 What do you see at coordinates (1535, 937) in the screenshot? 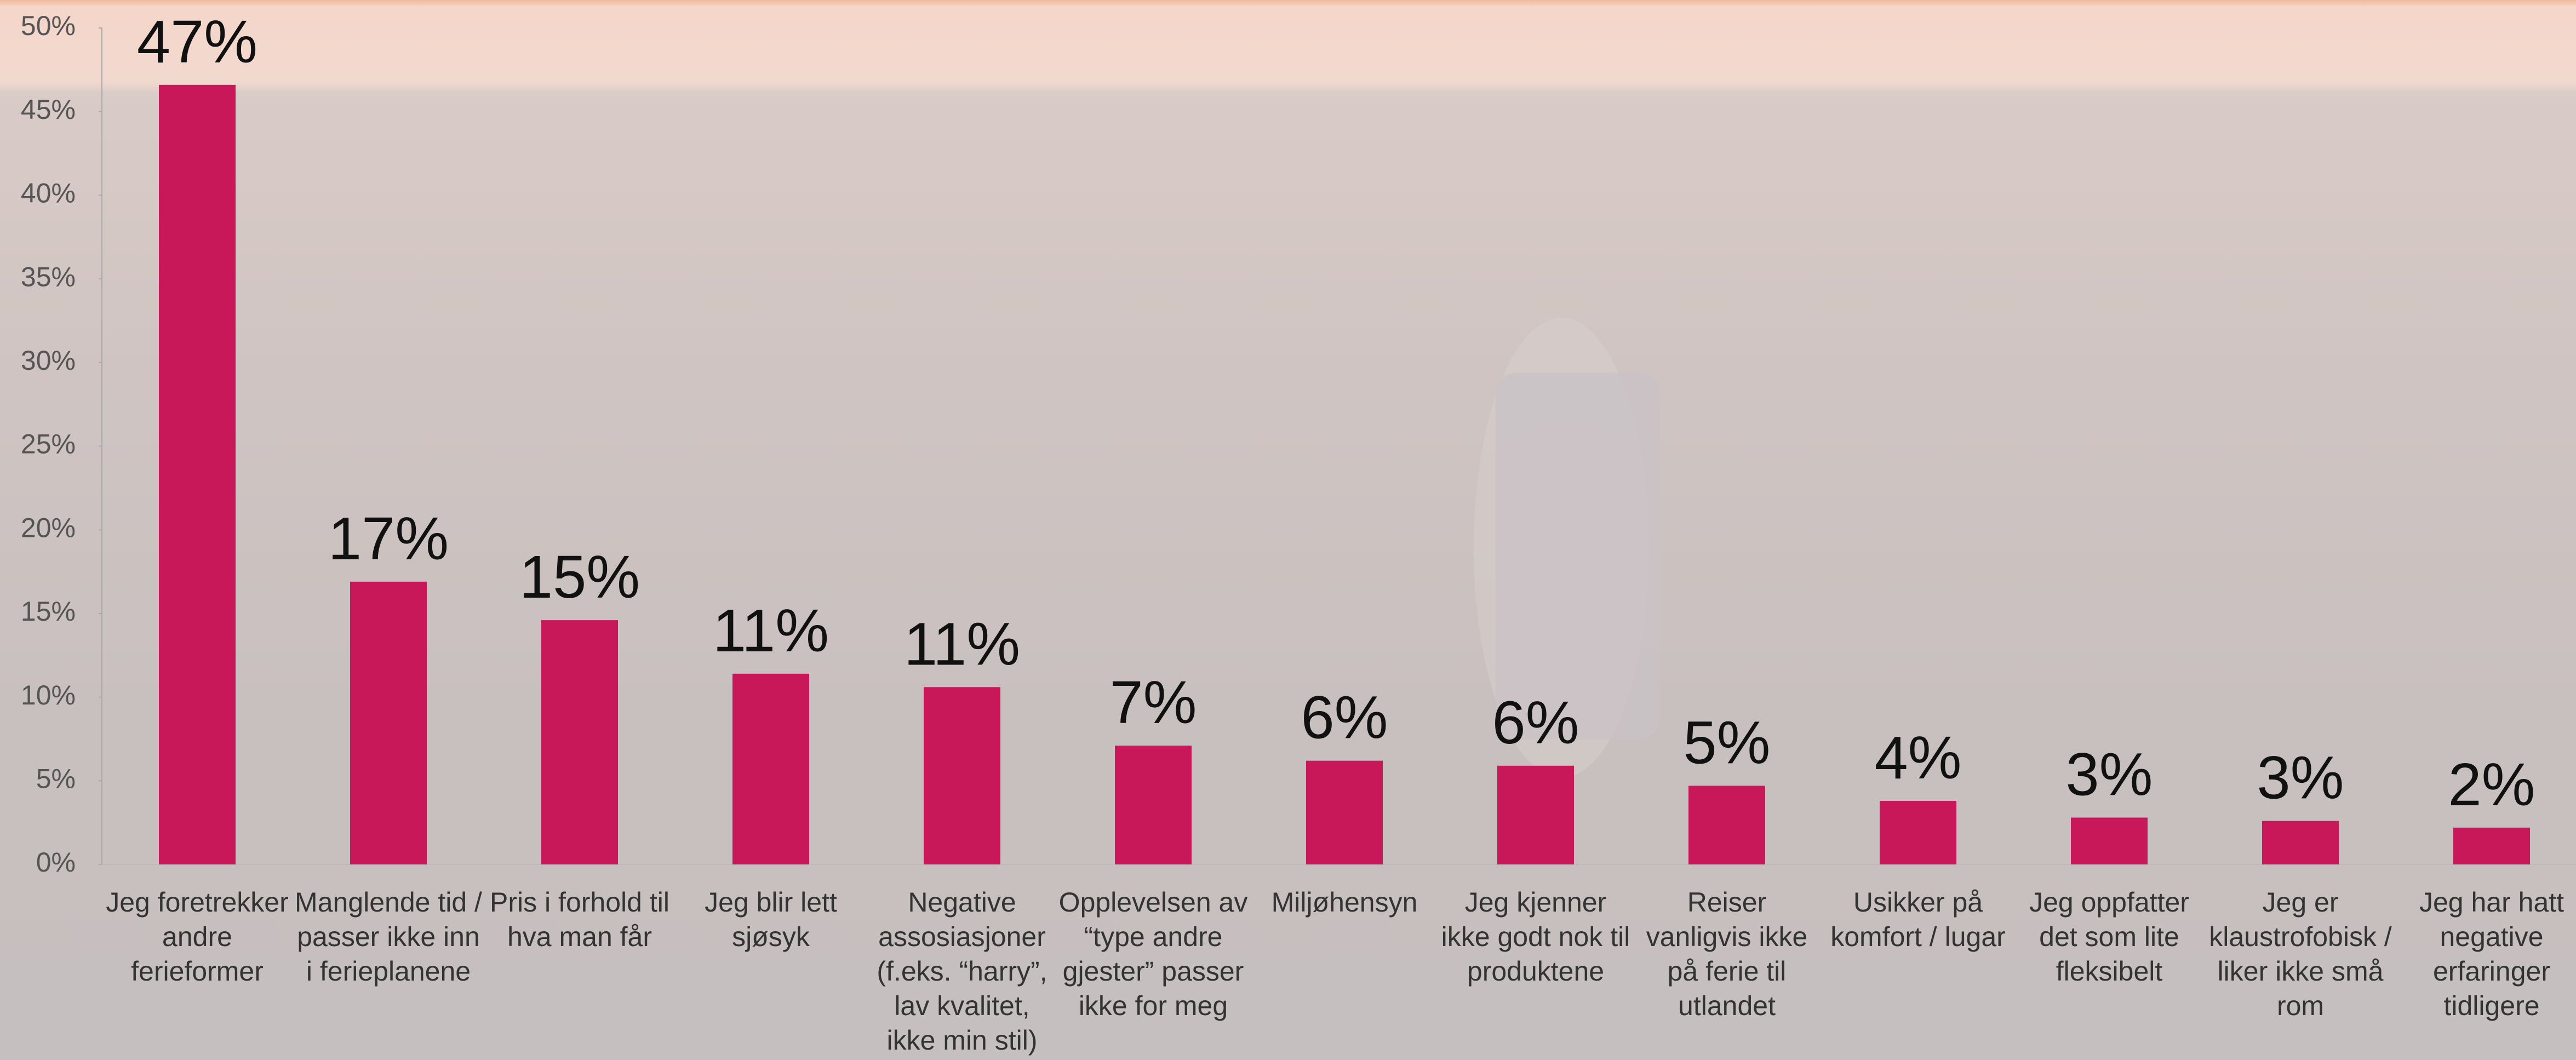
I see `x-tick-label: Jeg kjenner ikke godt nok til produktene` at bounding box center [1535, 937].